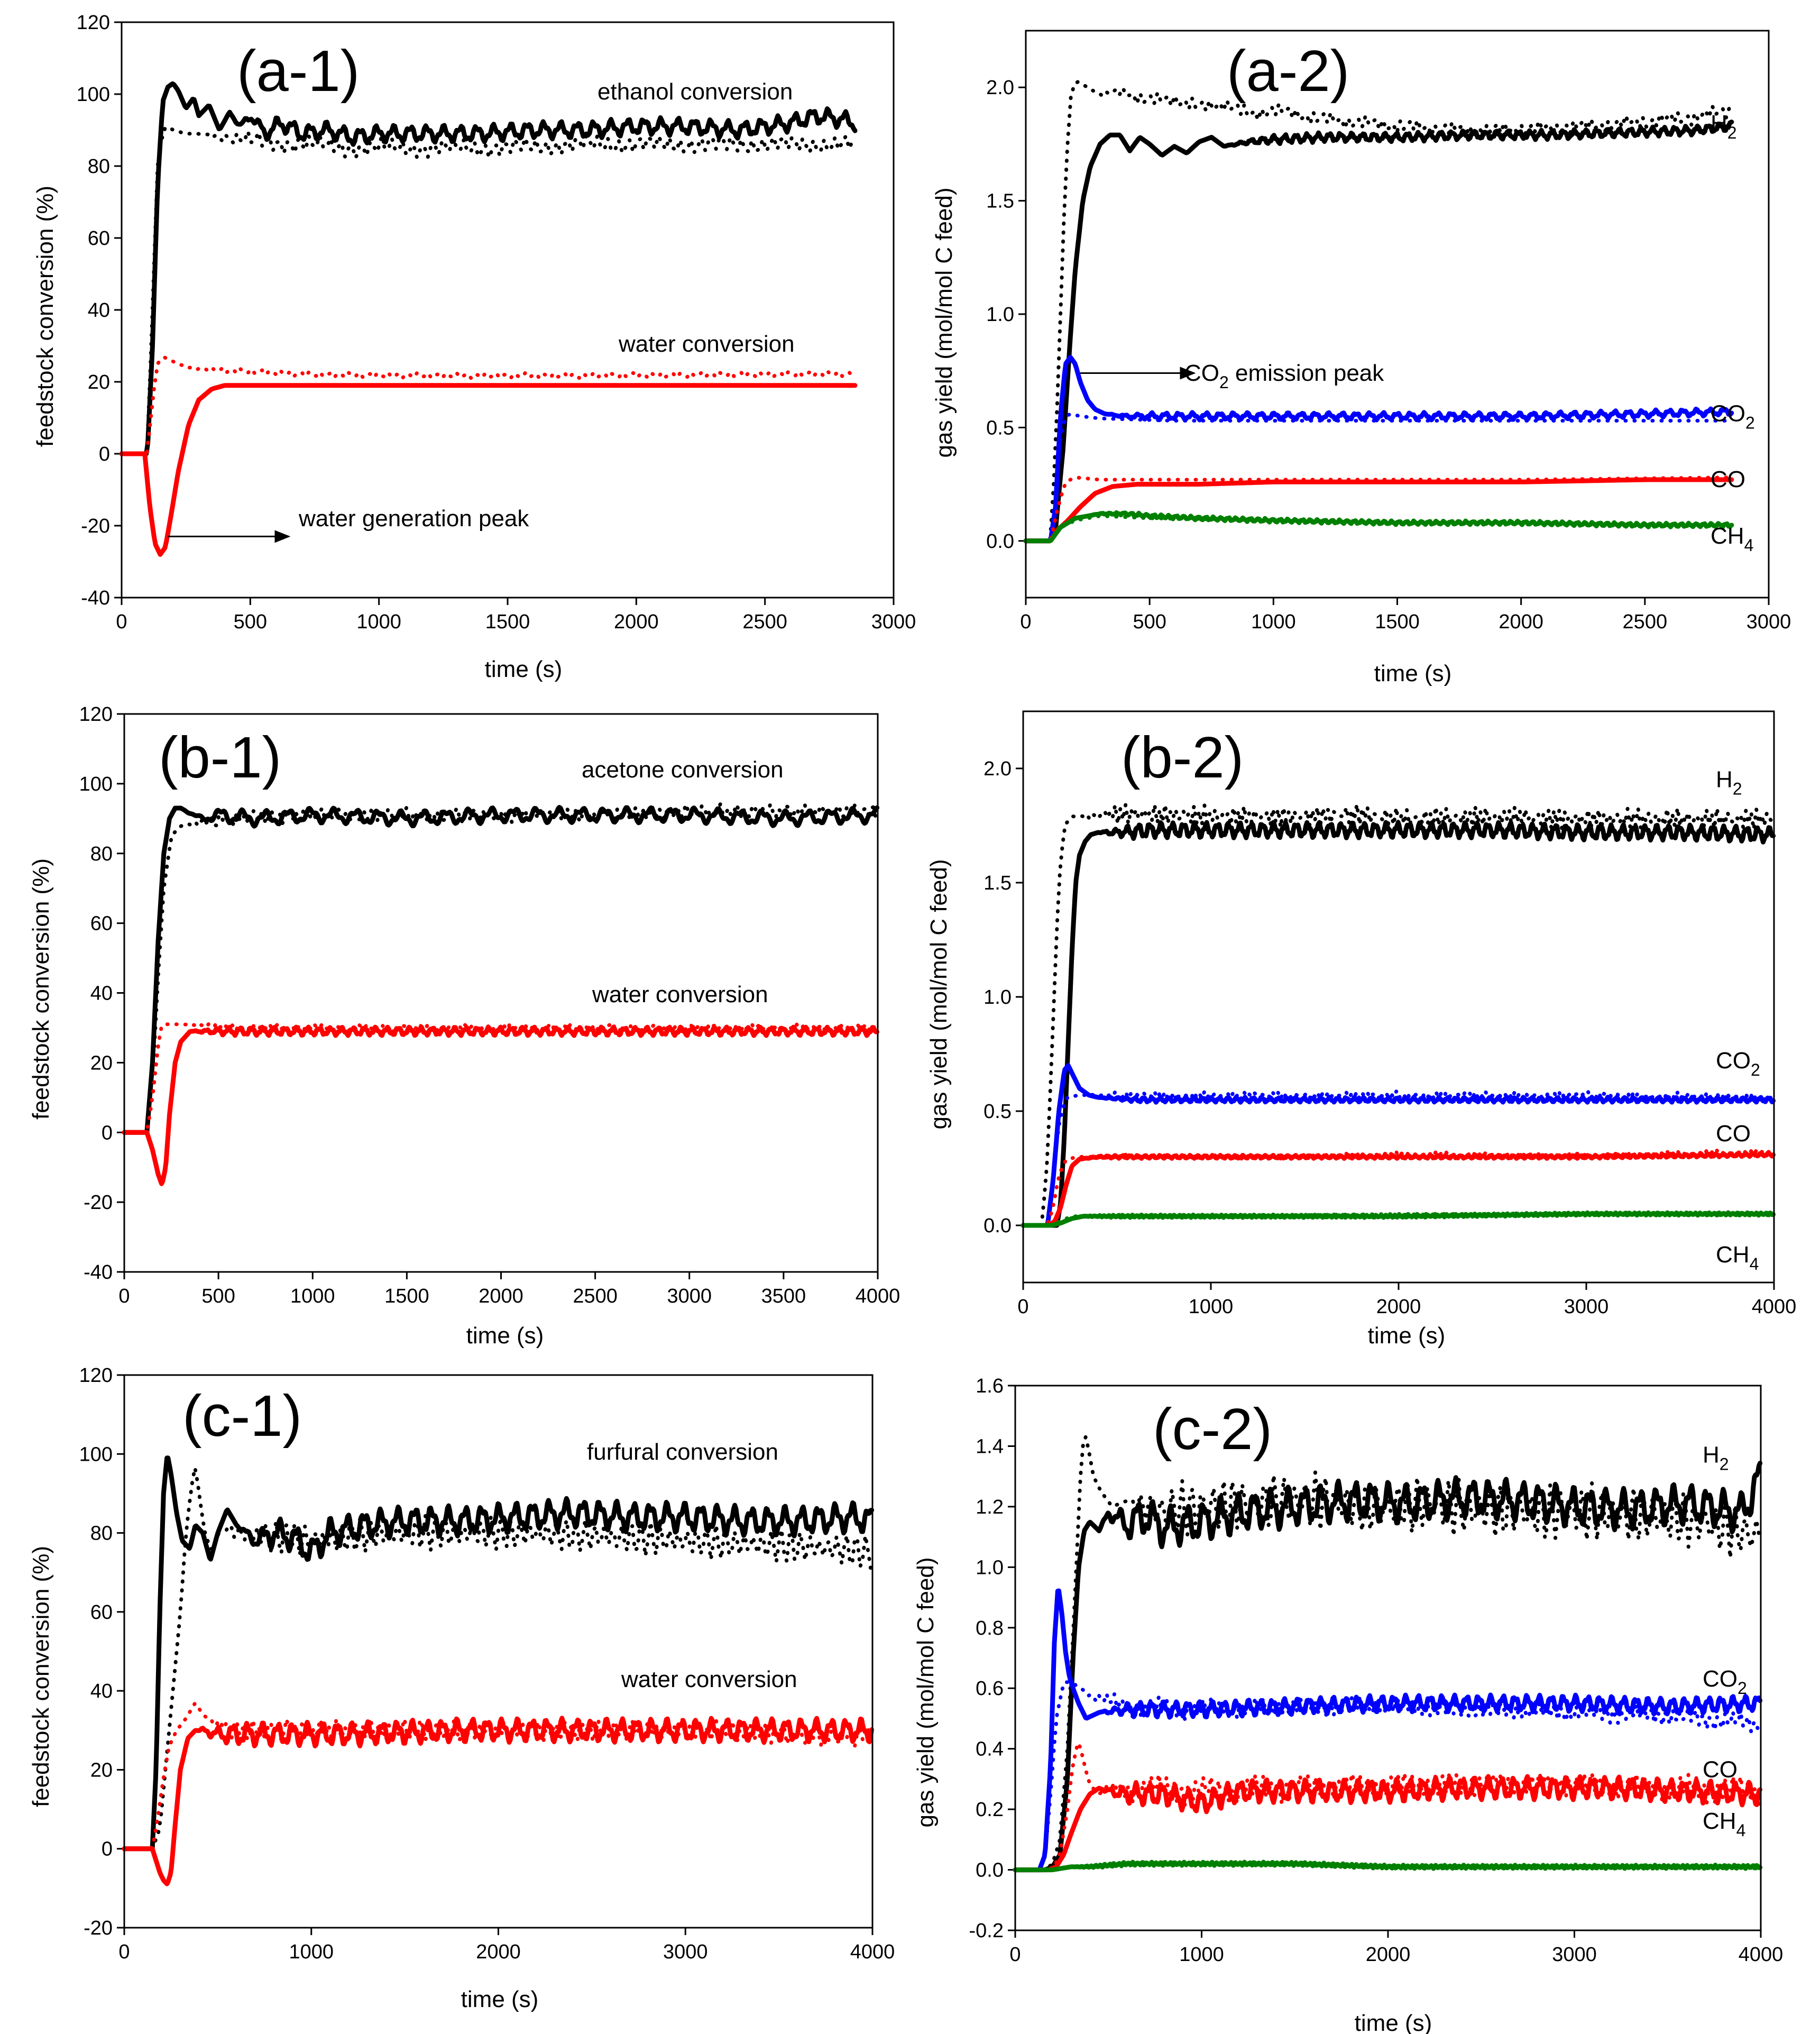 The height and width of the screenshot is (2034, 1820). Describe the element at coordinates (500, 1077) in the screenshot. I see `b1-series-water-conversion-dotted` at that location.